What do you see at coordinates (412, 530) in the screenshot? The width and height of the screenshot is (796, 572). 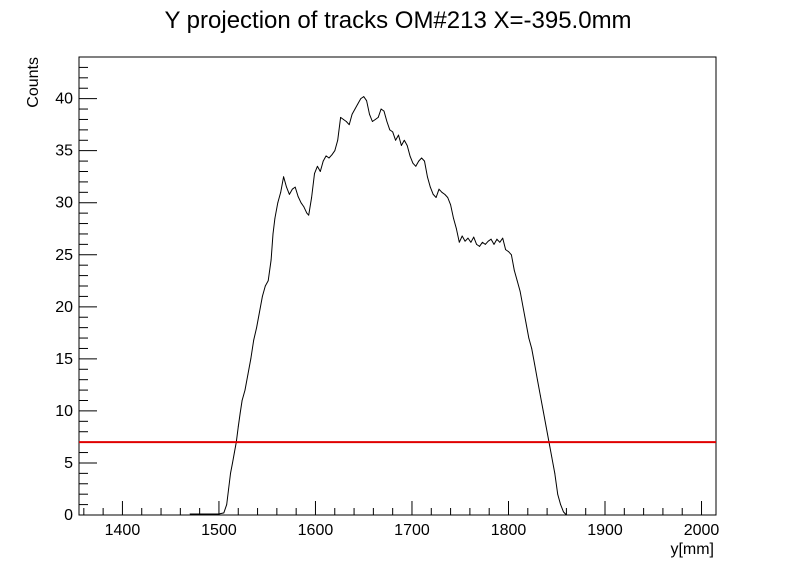 I see `x-tick-label: 1700` at bounding box center [412, 530].